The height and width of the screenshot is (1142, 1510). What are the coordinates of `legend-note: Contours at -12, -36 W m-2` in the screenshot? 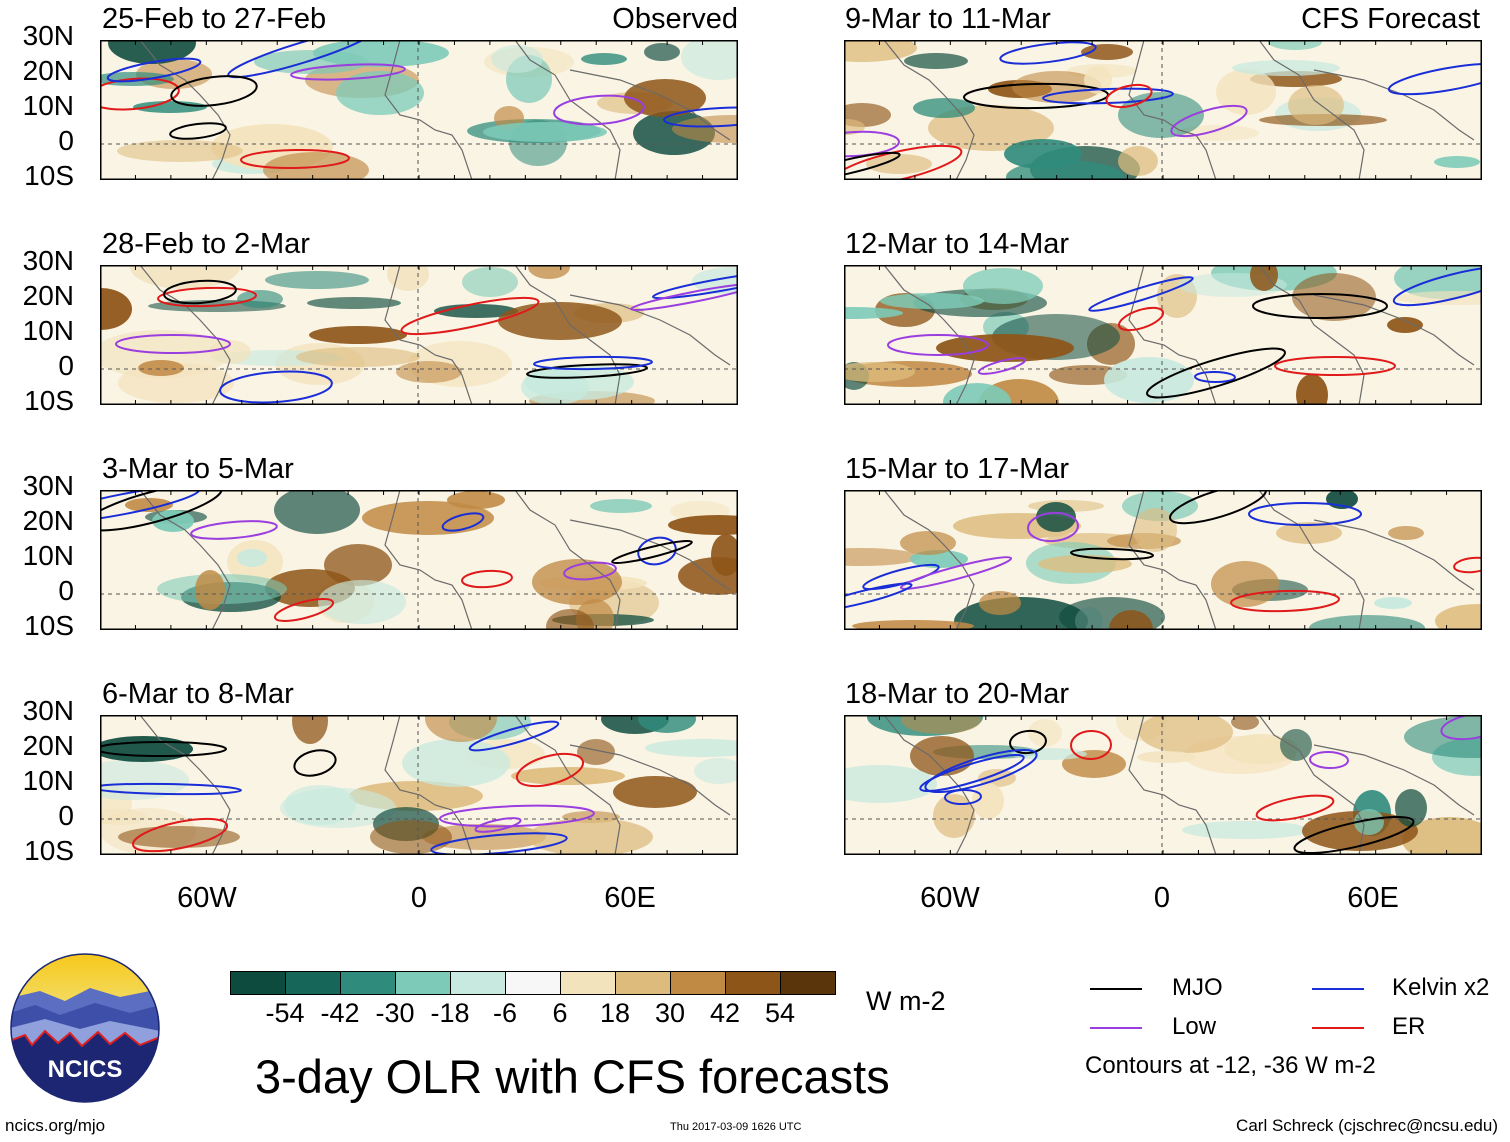 It's located at (1230, 1065).